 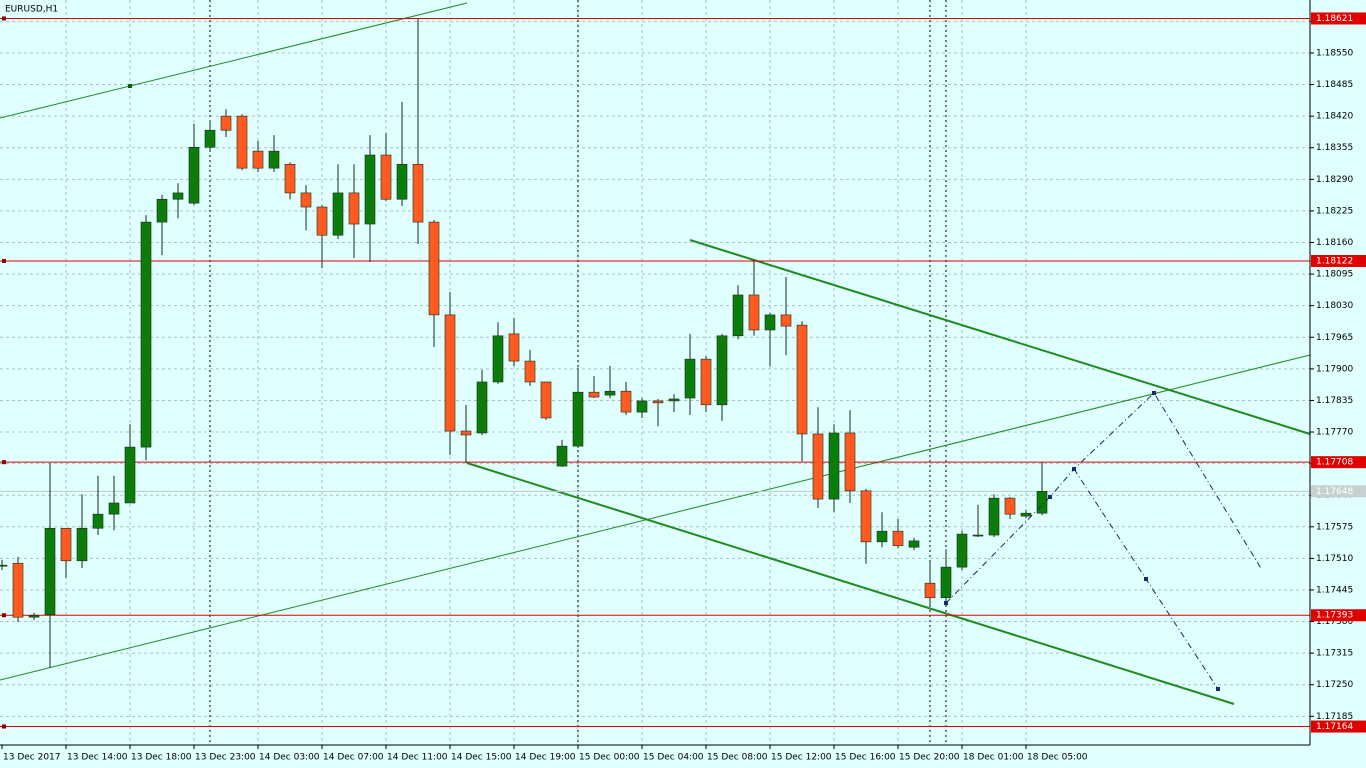 What do you see at coordinates (1334, 180) in the screenshot?
I see `y-tick-label: 1.18290` at bounding box center [1334, 180].